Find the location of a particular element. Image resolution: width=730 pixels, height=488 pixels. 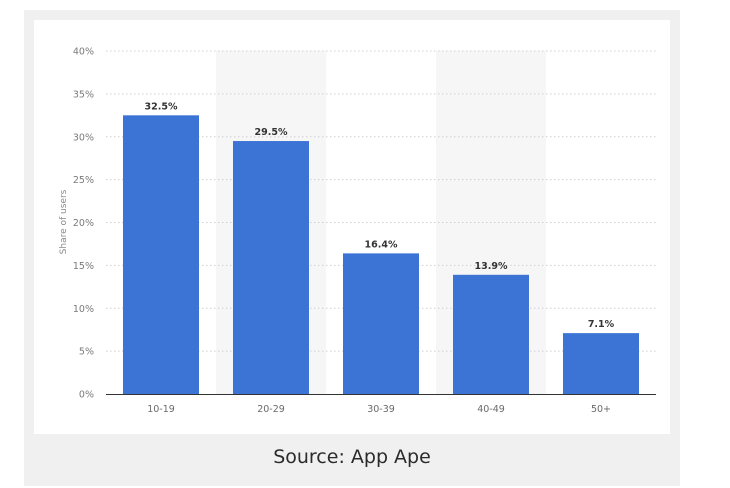

x-tick-label: 20-29 is located at coordinates (271, 409).